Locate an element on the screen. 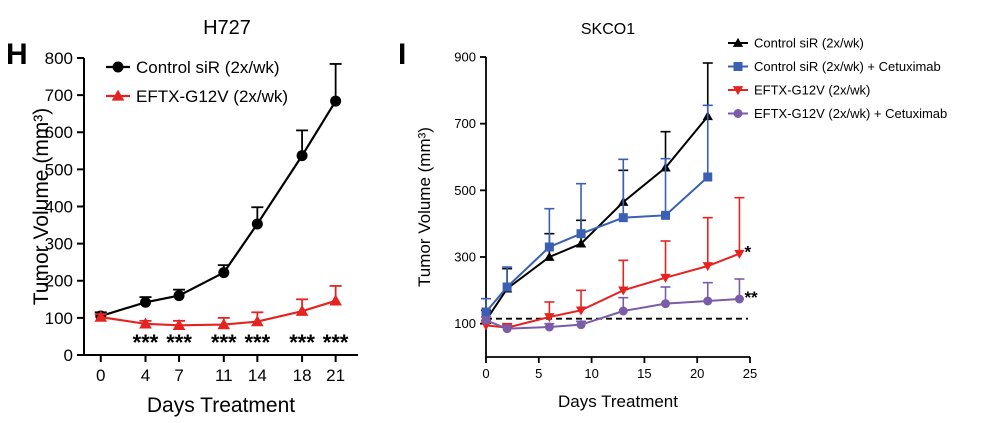 Image resolution: width=1000 pixels, height=423 pixels. y-tick-label: 0 is located at coordinates (68, 355).